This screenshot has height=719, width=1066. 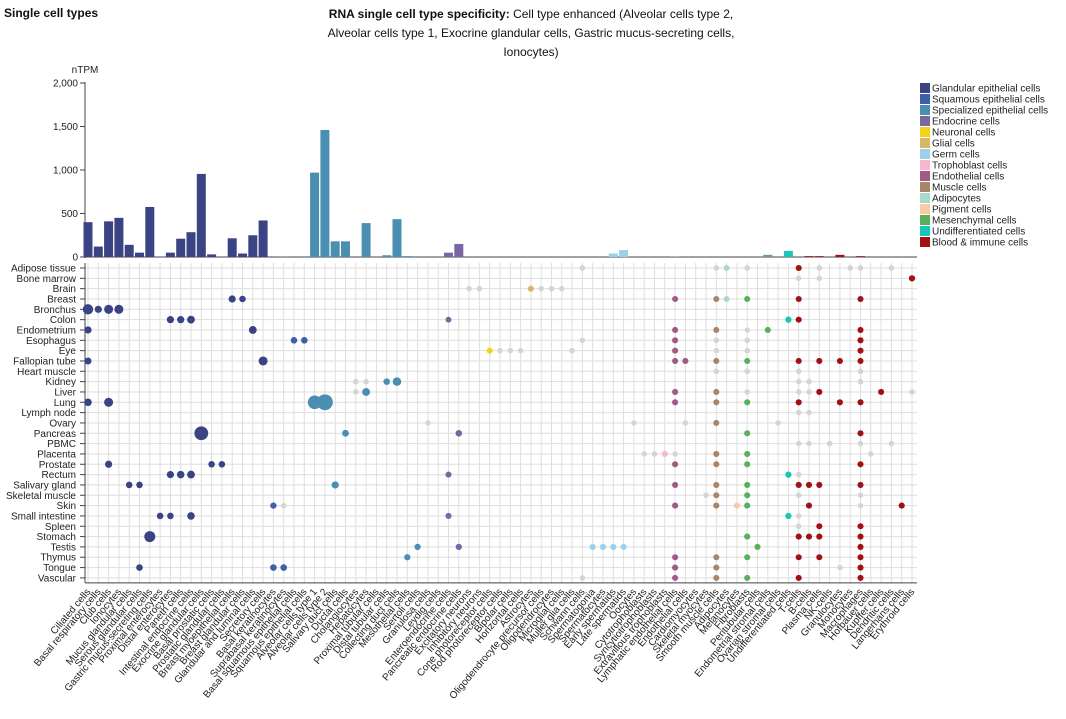 What do you see at coordinates (65, 171) in the screenshot?
I see `y-tick-label: 1,000` at bounding box center [65, 171].